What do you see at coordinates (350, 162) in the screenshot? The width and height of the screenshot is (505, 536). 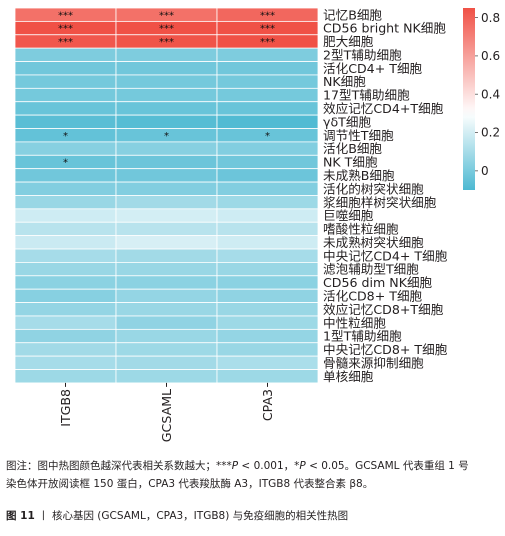 I see `row-label: NK T细胞` at bounding box center [350, 162].